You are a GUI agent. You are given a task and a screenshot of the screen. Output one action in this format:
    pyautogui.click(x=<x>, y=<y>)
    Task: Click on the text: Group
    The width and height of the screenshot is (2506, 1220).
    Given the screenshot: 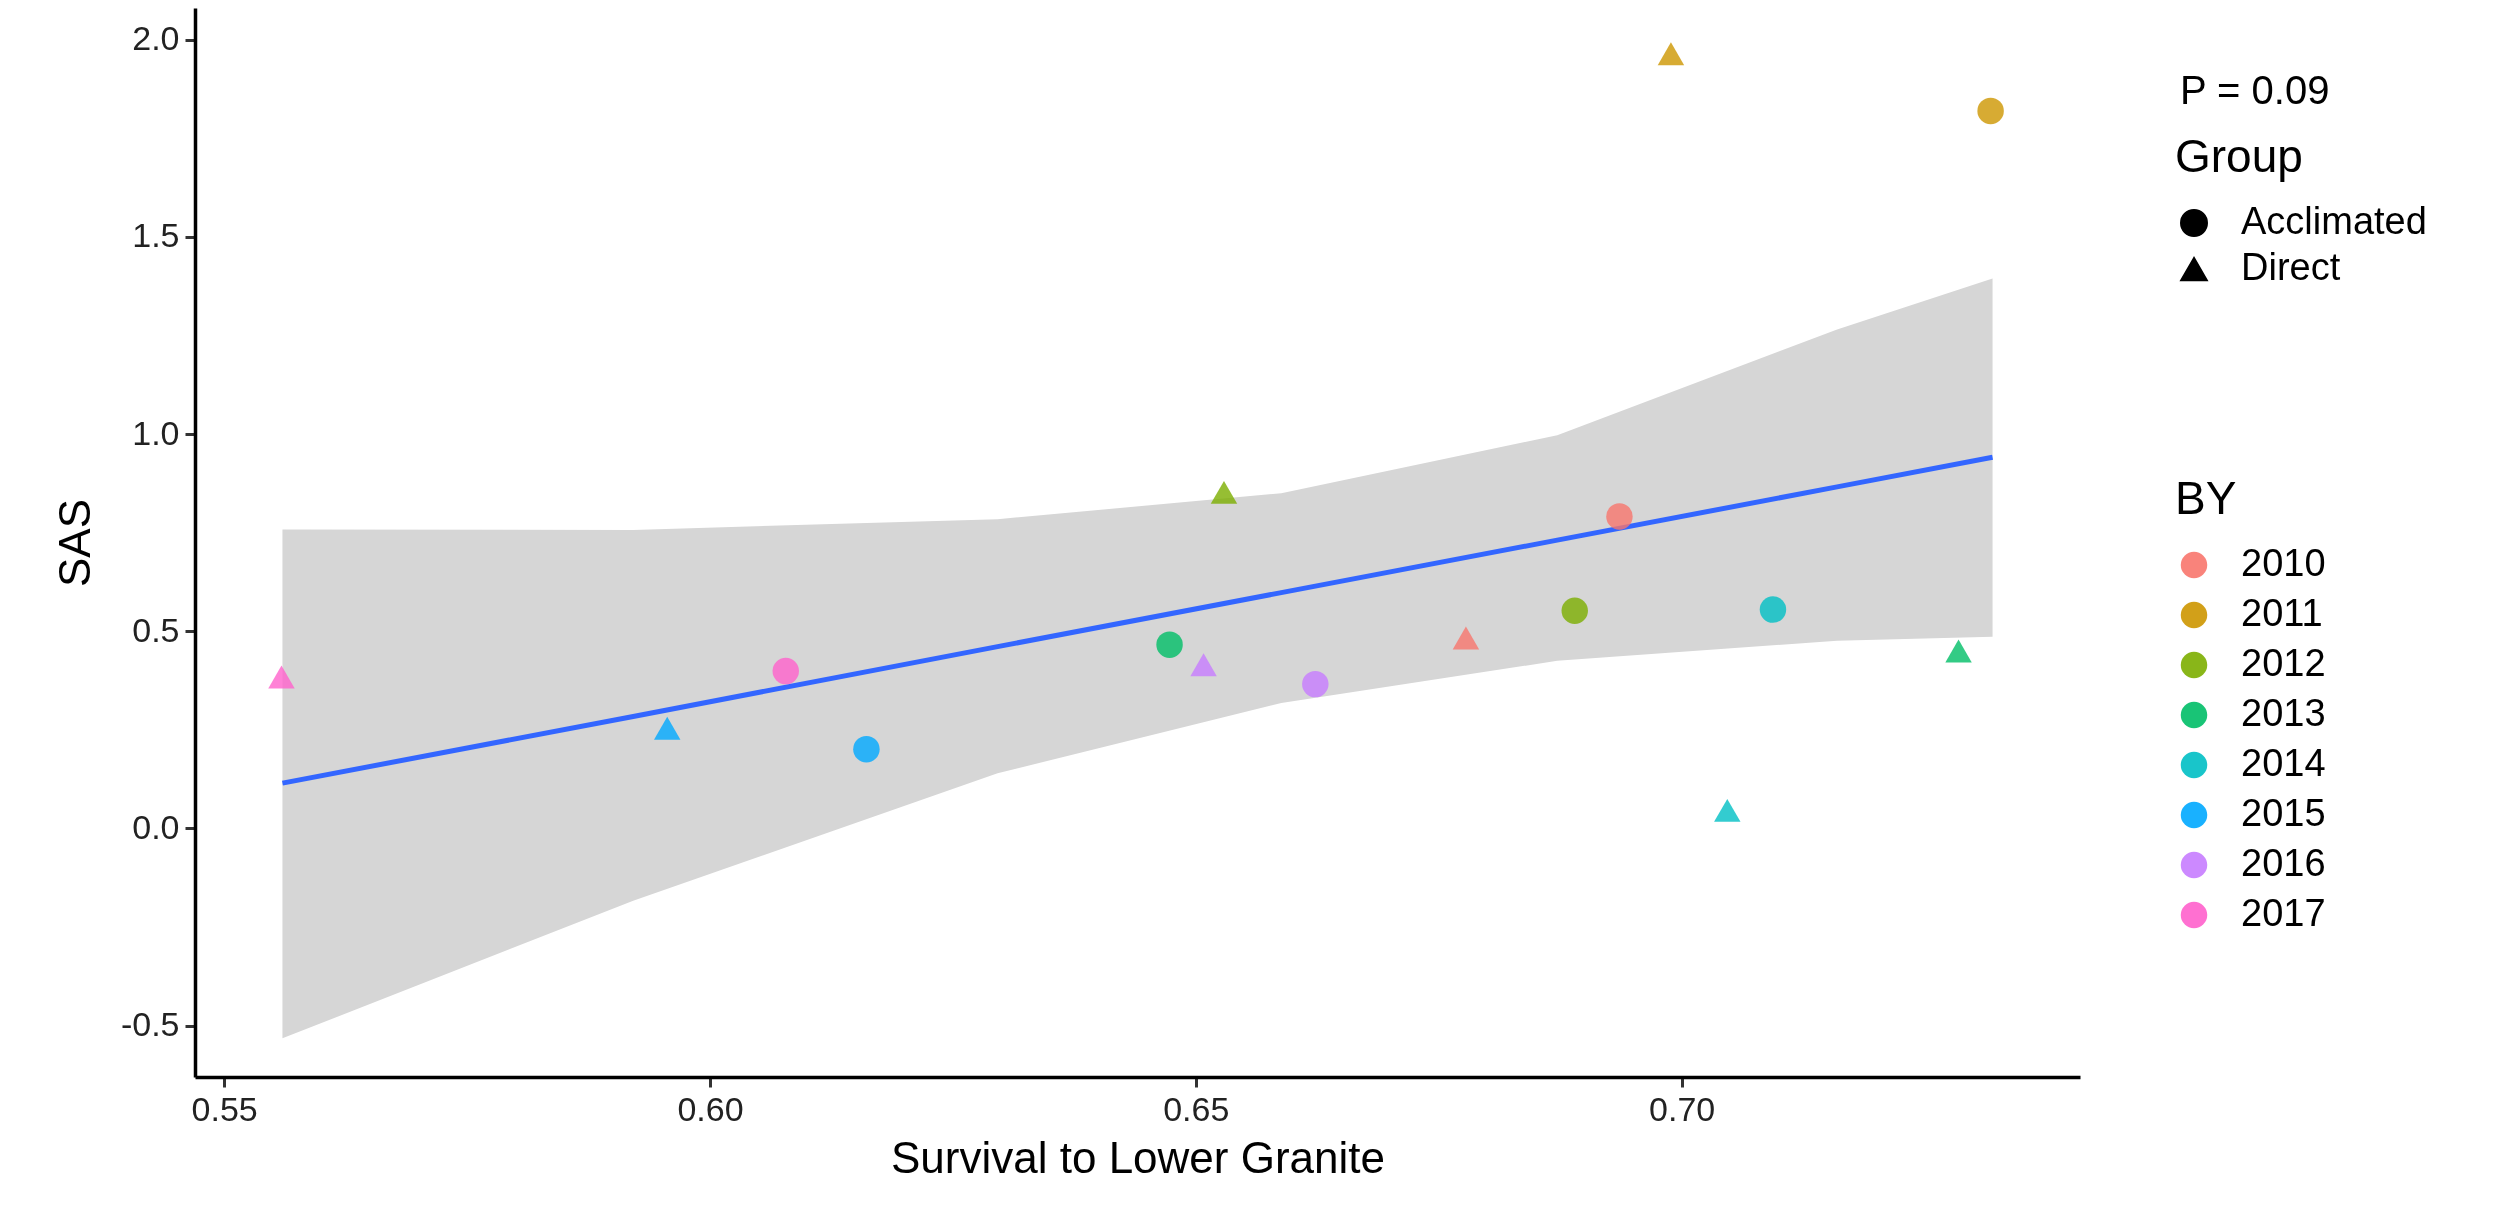 What is the action you would take?
    pyautogui.click(x=2239, y=156)
    